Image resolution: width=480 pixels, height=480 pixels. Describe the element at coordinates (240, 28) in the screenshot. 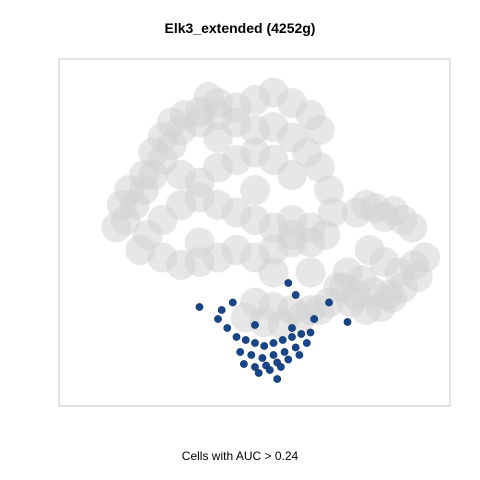

I see `chart-title: Elk3_extended (4252g)` at that location.